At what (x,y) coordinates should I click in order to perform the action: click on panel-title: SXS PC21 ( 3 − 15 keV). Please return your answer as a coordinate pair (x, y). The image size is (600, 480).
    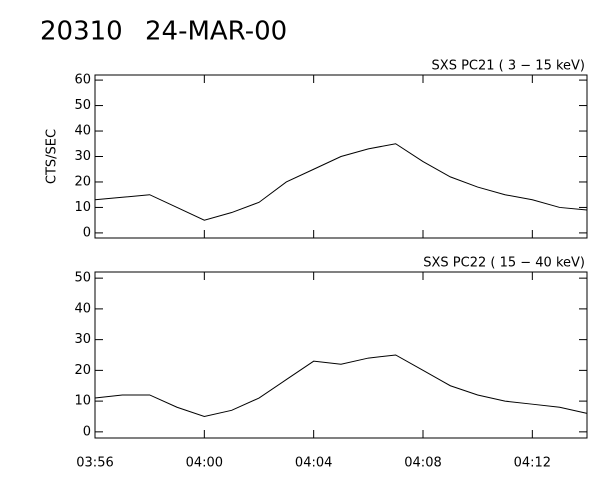
    Looking at the image, I should click on (508, 66).